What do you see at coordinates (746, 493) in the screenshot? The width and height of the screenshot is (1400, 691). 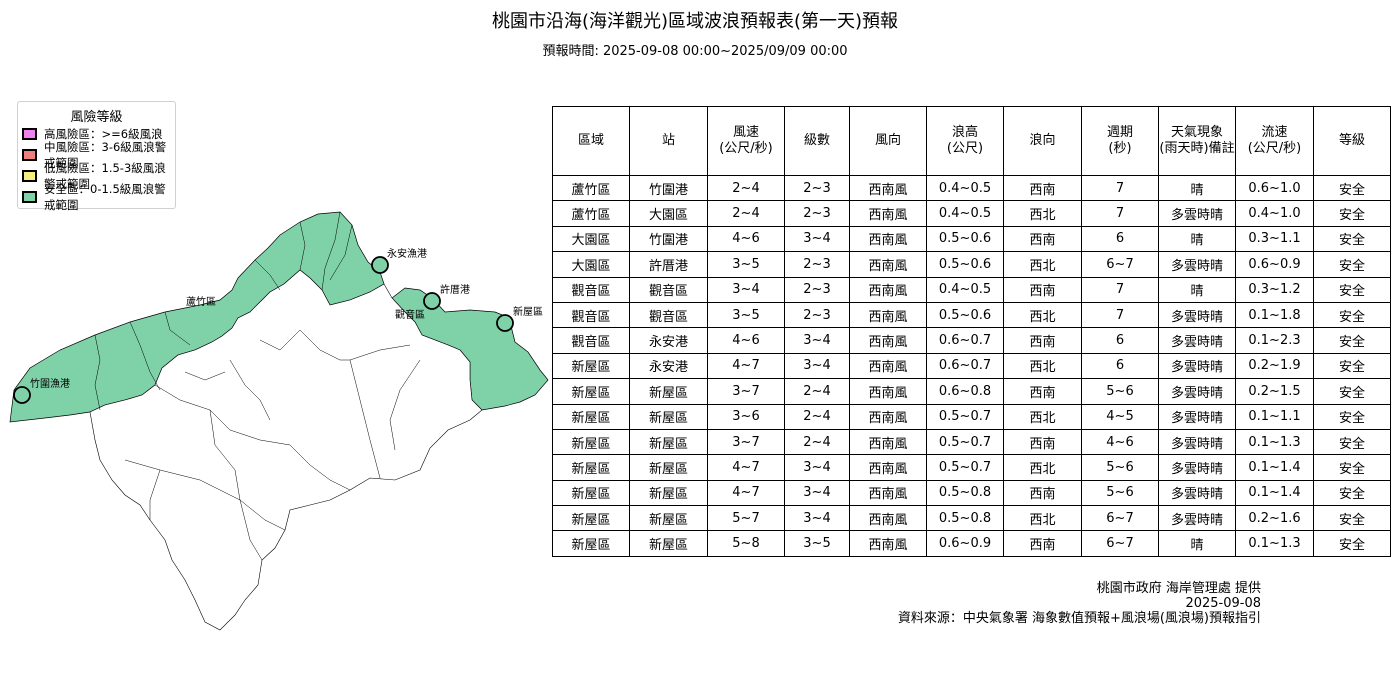 I see `cell-wind-speed: 4~7` at bounding box center [746, 493].